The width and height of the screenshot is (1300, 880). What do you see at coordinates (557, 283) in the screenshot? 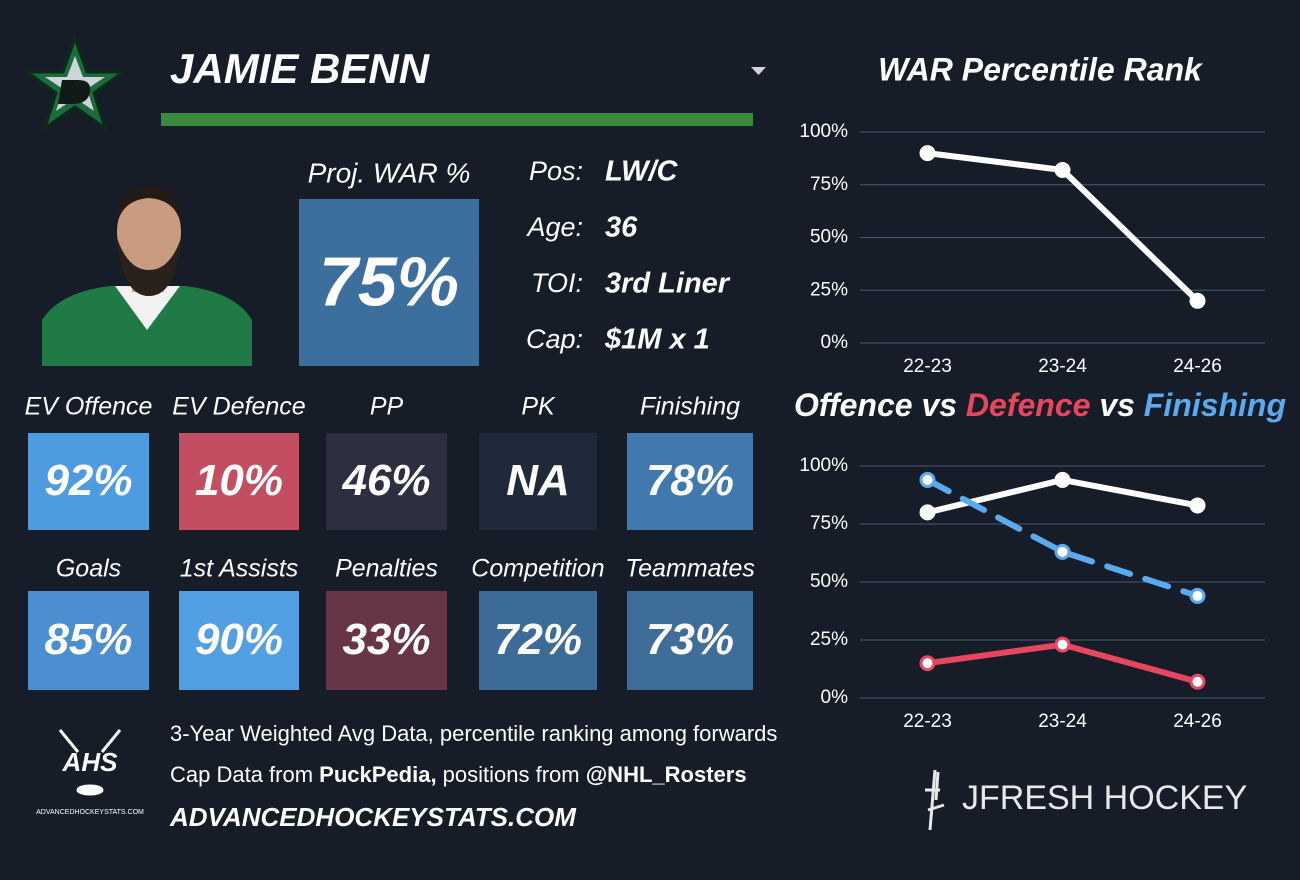
I see `bio-label: TOI:` at bounding box center [557, 283].